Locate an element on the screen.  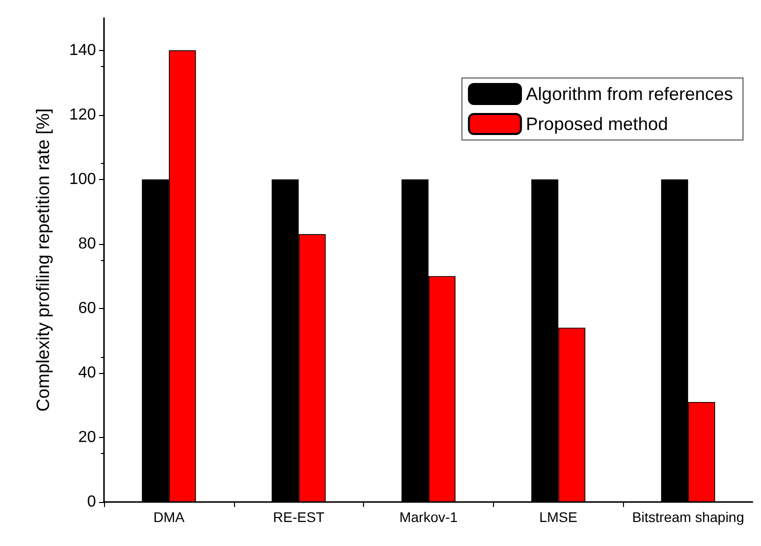
legend-label: Algorithm from references is located at coordinates (630, 94).